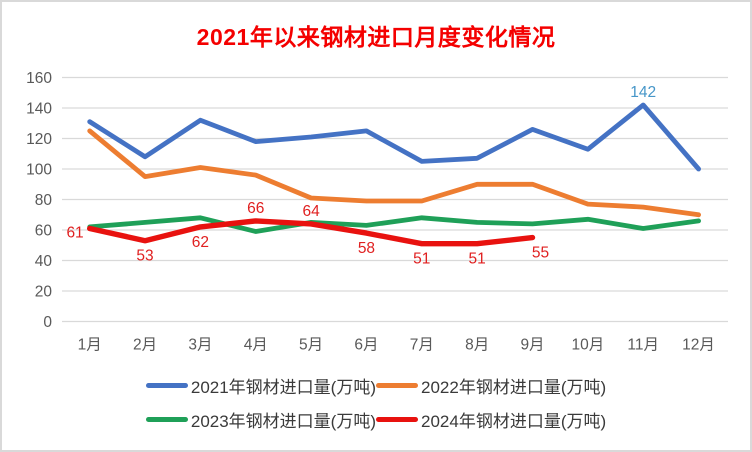  I want to click on data-label-2024: 62, so click(200, 242).